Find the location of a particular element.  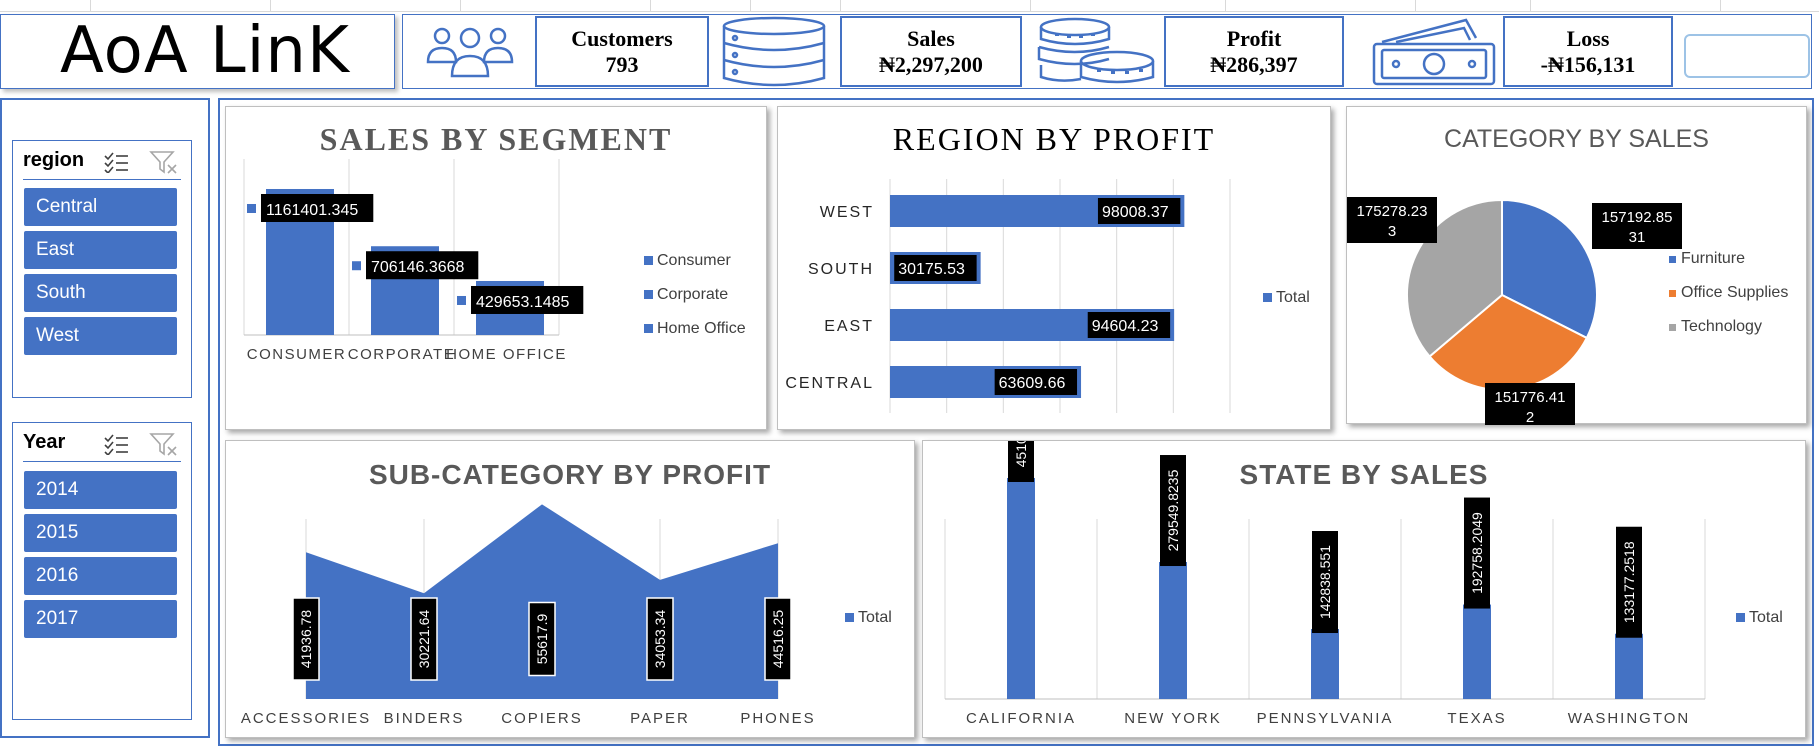

sheet-grid-strip is located at coordinates (909, 6).